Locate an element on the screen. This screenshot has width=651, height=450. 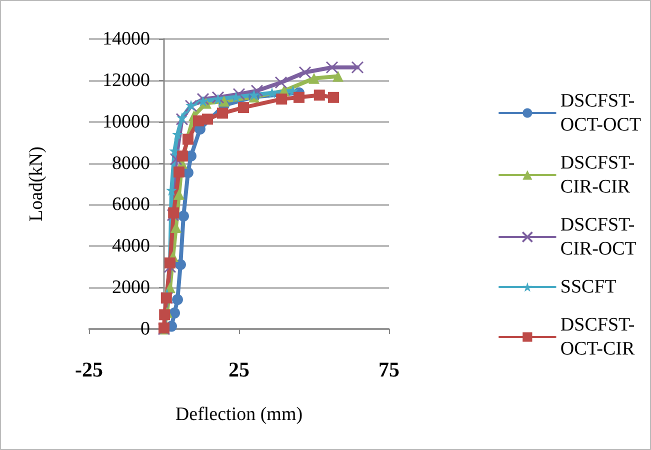
legend-label: DSCFST- CIR-OCT is located at coordinates (598, 237).